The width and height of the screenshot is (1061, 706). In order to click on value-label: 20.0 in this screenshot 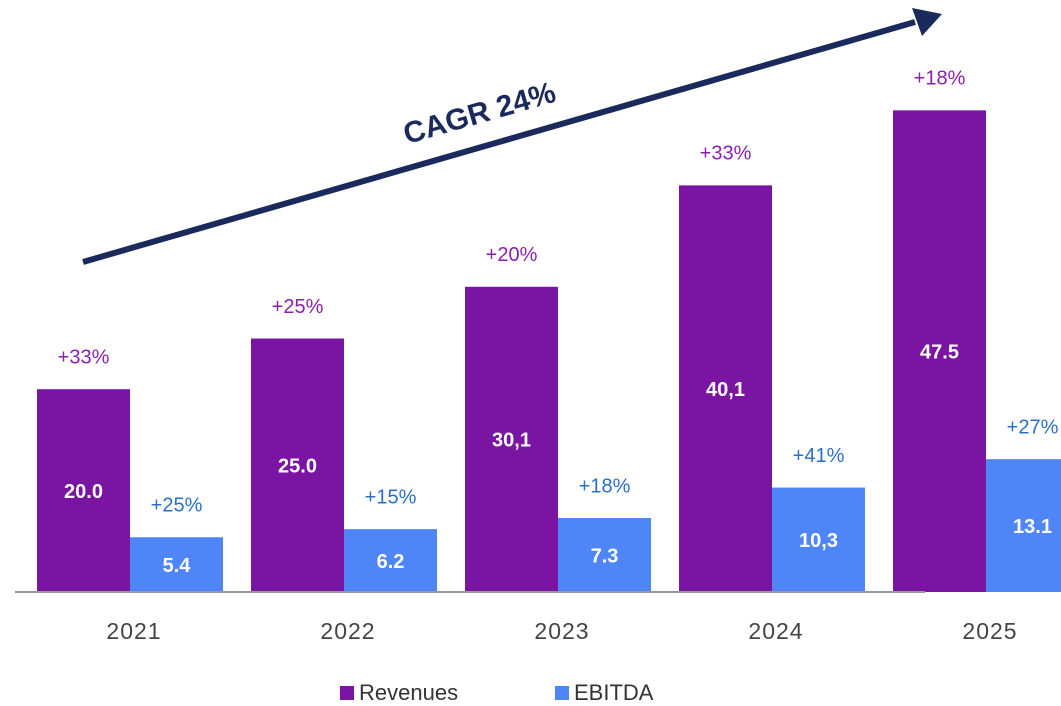, I will do `click(83, 492)`.